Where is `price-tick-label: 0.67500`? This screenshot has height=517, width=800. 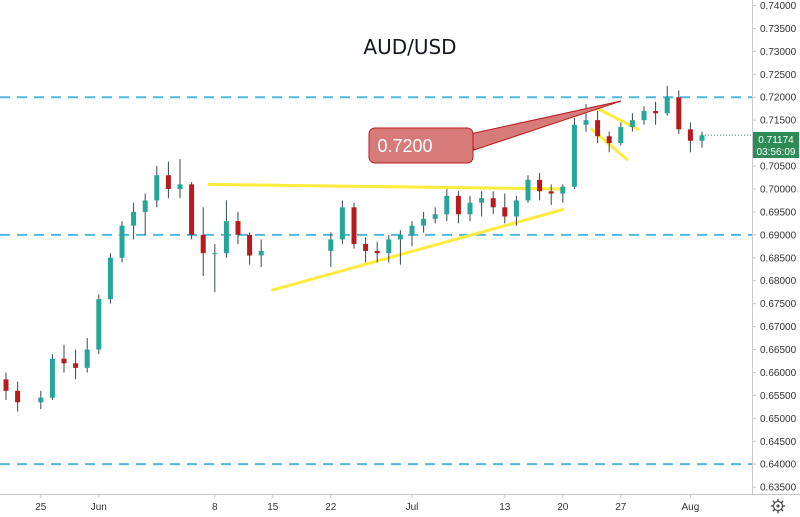
price-tick-label: 0.67500 is located at coordinates (778, 304).